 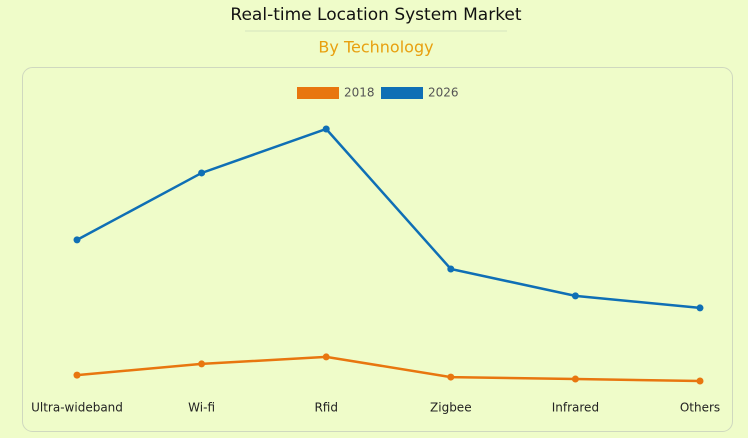 I want to click on chart-title: Real-time Location System Market, so click(x=375, y=15).